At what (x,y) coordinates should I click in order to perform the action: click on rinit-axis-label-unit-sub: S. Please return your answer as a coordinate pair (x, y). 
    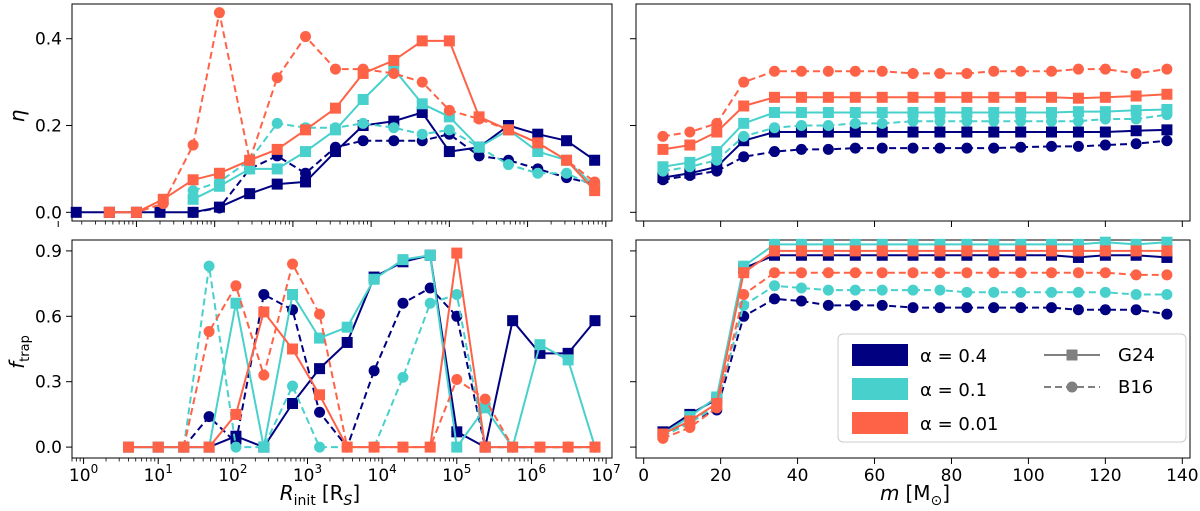
    Looking at the image, I should click on (348, 501).